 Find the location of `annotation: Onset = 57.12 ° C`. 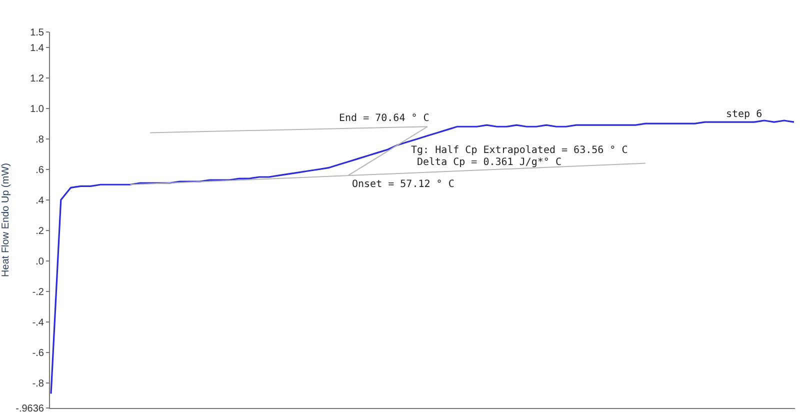

annotation: Onset = 57.12 ° C is located at coordinates (403, 184).